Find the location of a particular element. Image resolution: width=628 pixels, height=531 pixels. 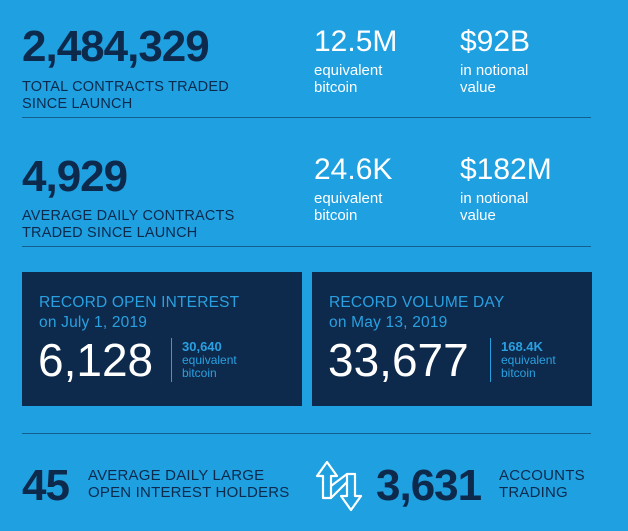

accounts-trading-label: ACCOUNTS TRADING is located at coordinates (542, 484).